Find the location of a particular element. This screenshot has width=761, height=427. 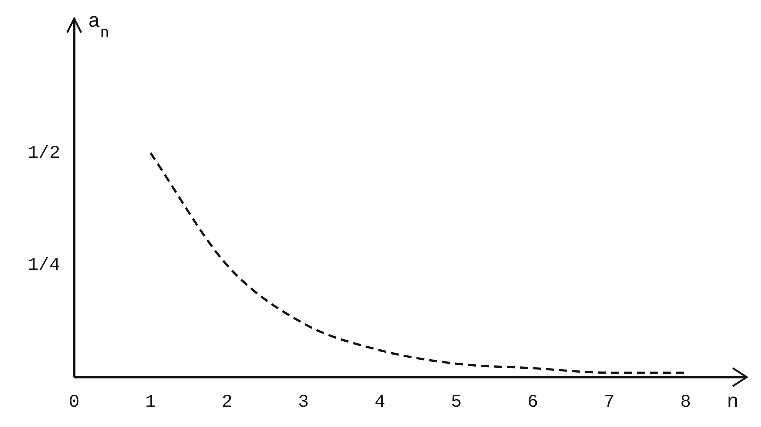

y-tick-label: 1/4 is located at coordinates (44, 266).